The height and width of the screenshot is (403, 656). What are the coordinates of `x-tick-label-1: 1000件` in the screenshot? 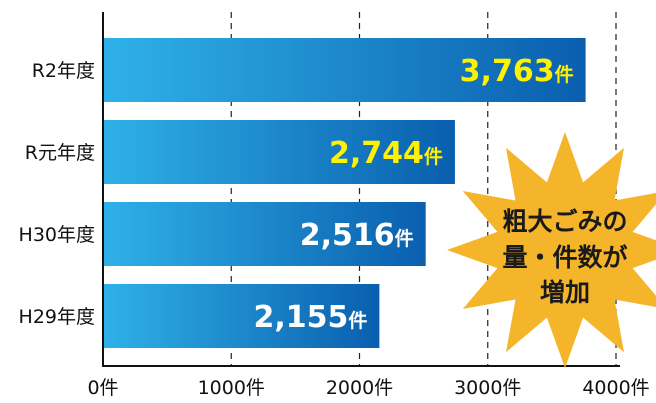 It's located at (231, 388).